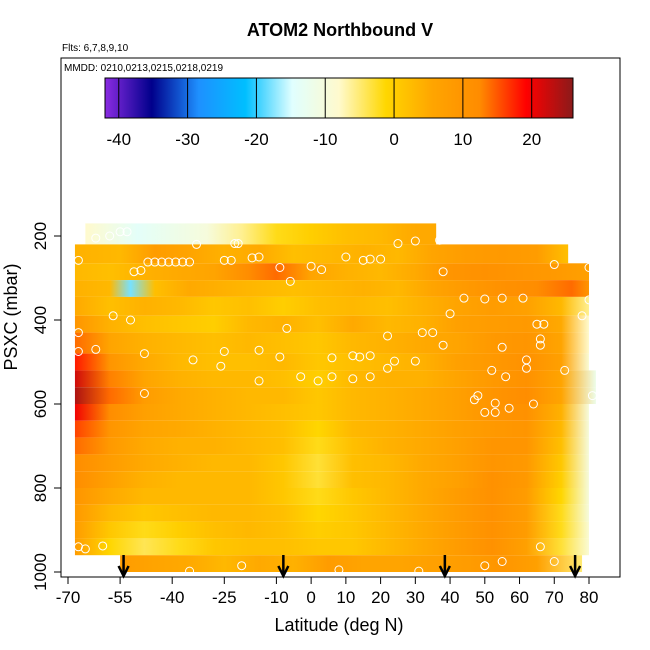  What do you see at coordinates (40, 236) in the screenshot?
I see `y-tick-label: 200` at bounding box center [40, 236].